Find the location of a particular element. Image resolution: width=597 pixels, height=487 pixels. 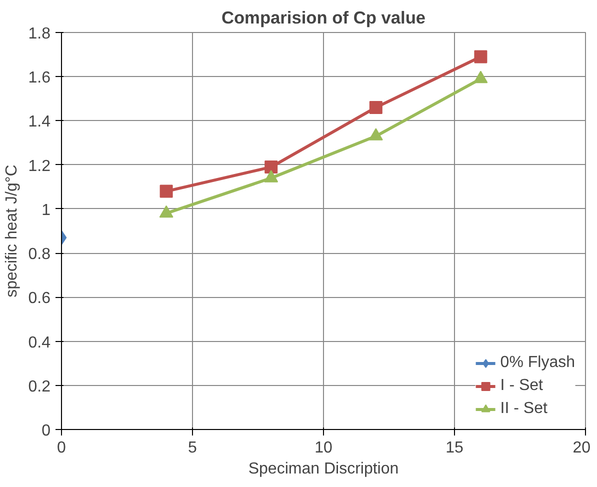

x-axis-title: Speciman Discription is located at coordinates (323, 469).